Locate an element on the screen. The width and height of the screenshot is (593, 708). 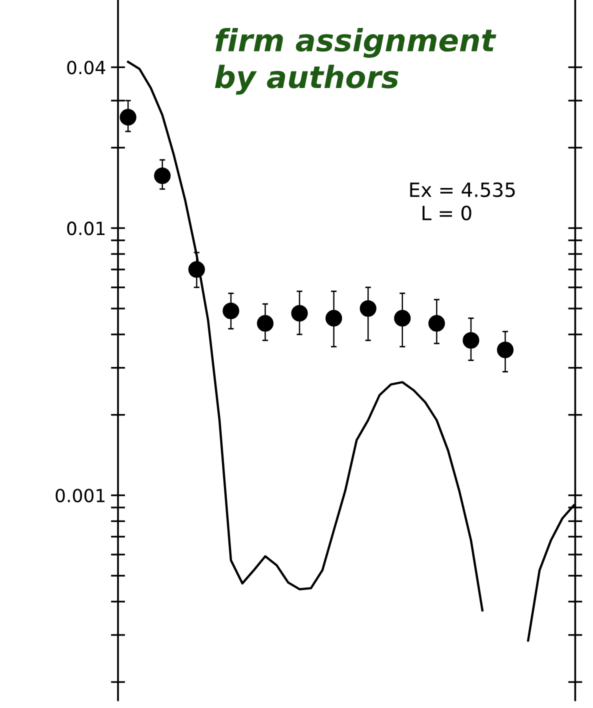
y-tick-label: 0.01 is located at coordinates (86, 229).